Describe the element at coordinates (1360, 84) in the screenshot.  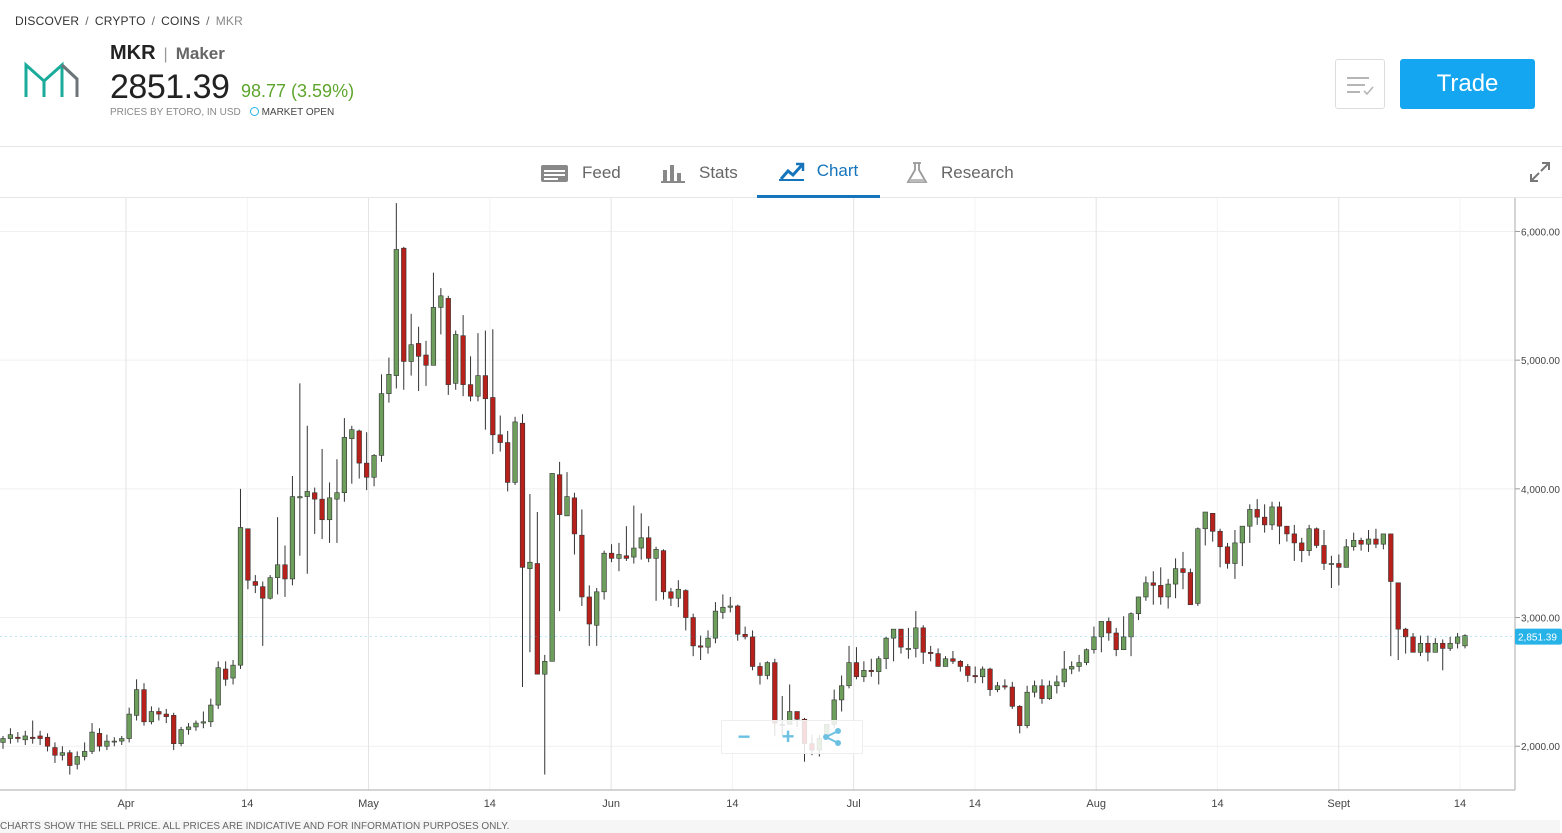
I see `watchlist-button` at that location.